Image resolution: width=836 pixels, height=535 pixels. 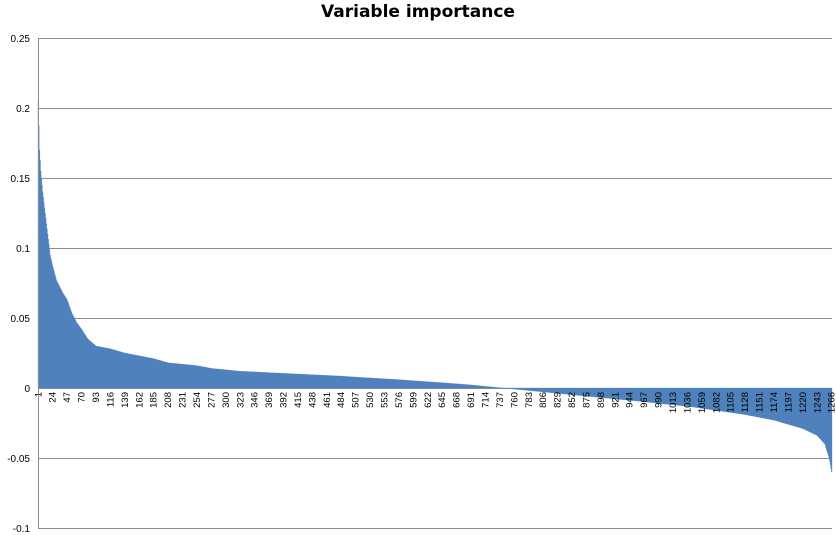 I want to click on x-tick-label: 576, so click(x=399, y=400).